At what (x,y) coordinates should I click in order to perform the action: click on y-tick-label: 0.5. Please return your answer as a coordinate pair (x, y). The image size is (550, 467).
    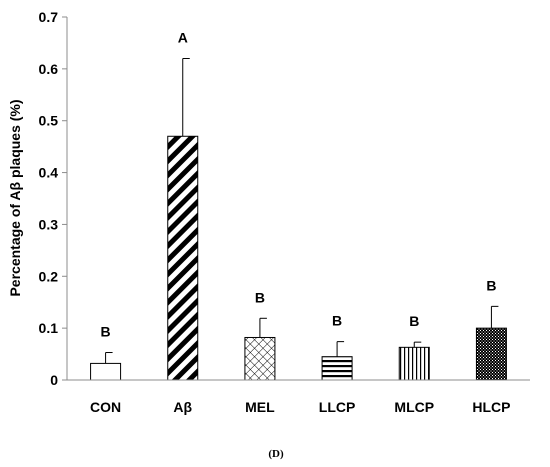
    Looking at the image, I should click on (49, 121).